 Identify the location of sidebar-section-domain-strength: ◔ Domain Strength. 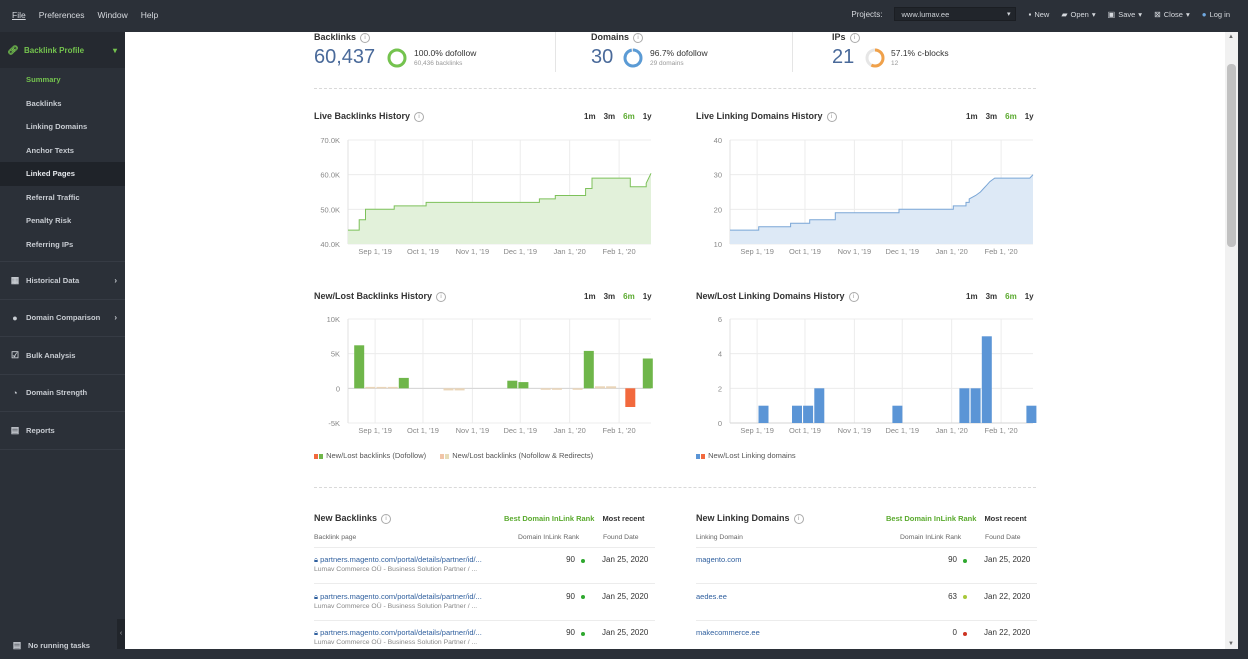
(62, 392).